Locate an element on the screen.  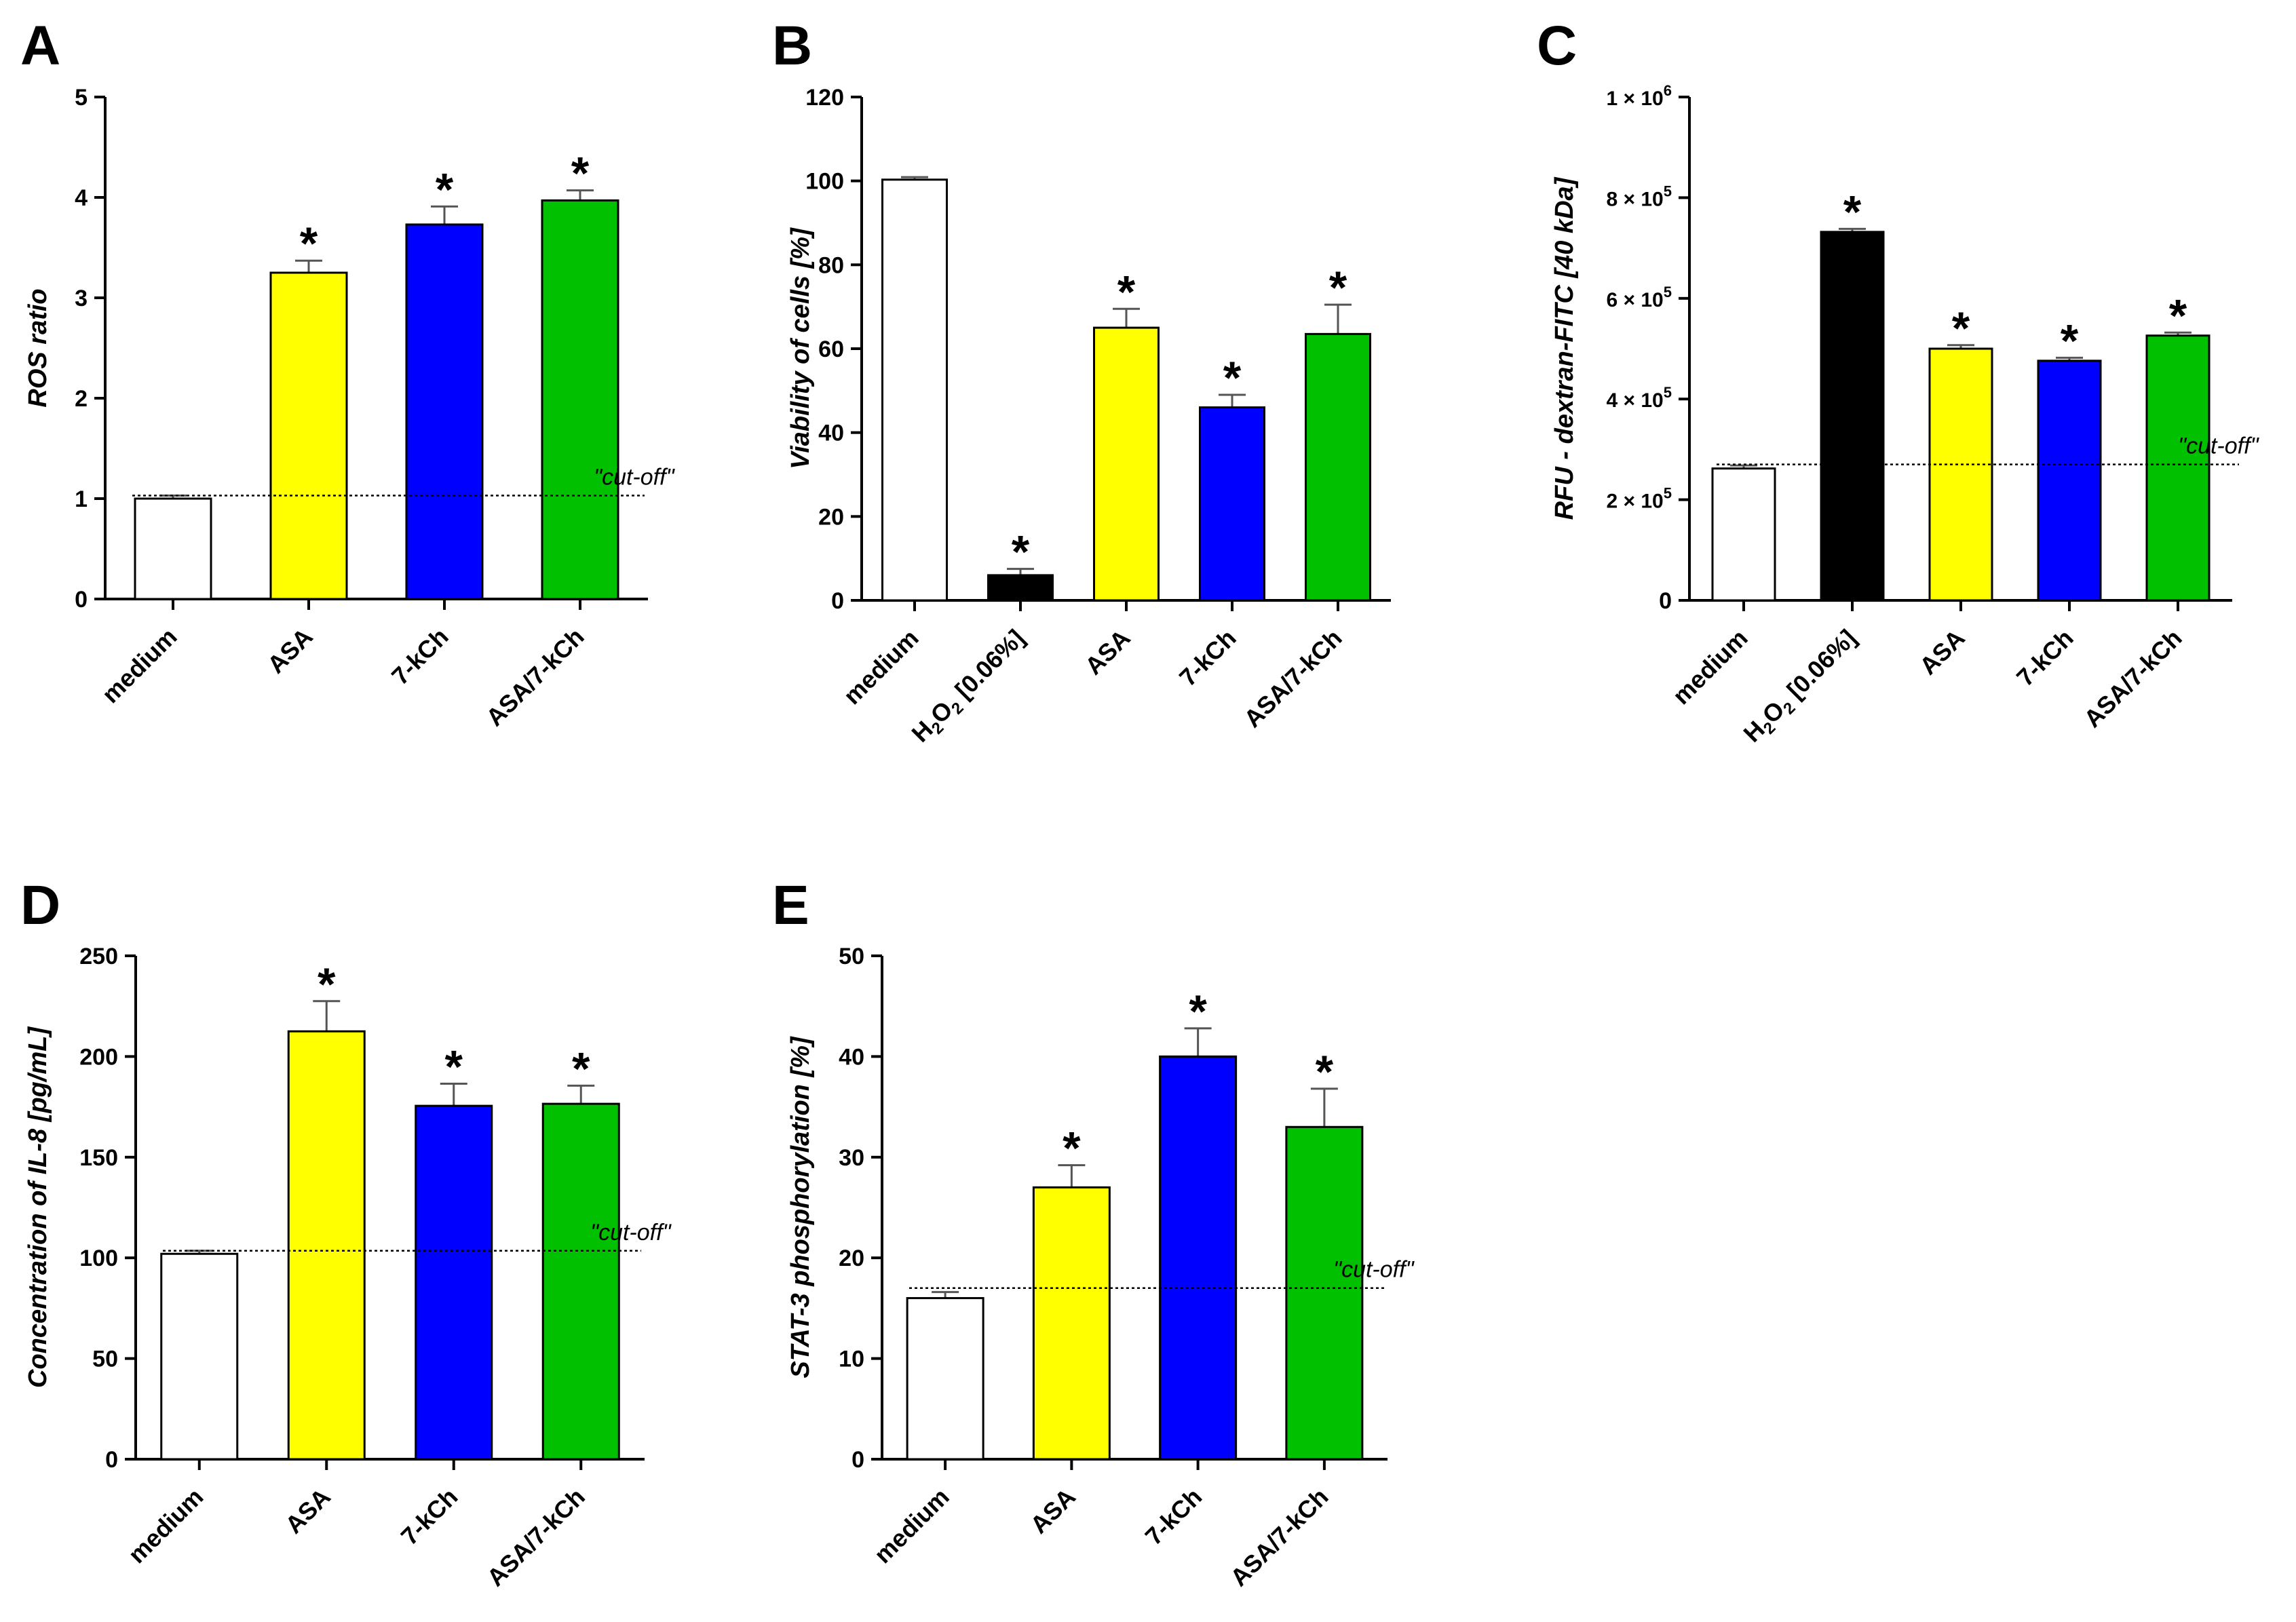
y-tick-label: 2 is located at coordinates (81, 399).